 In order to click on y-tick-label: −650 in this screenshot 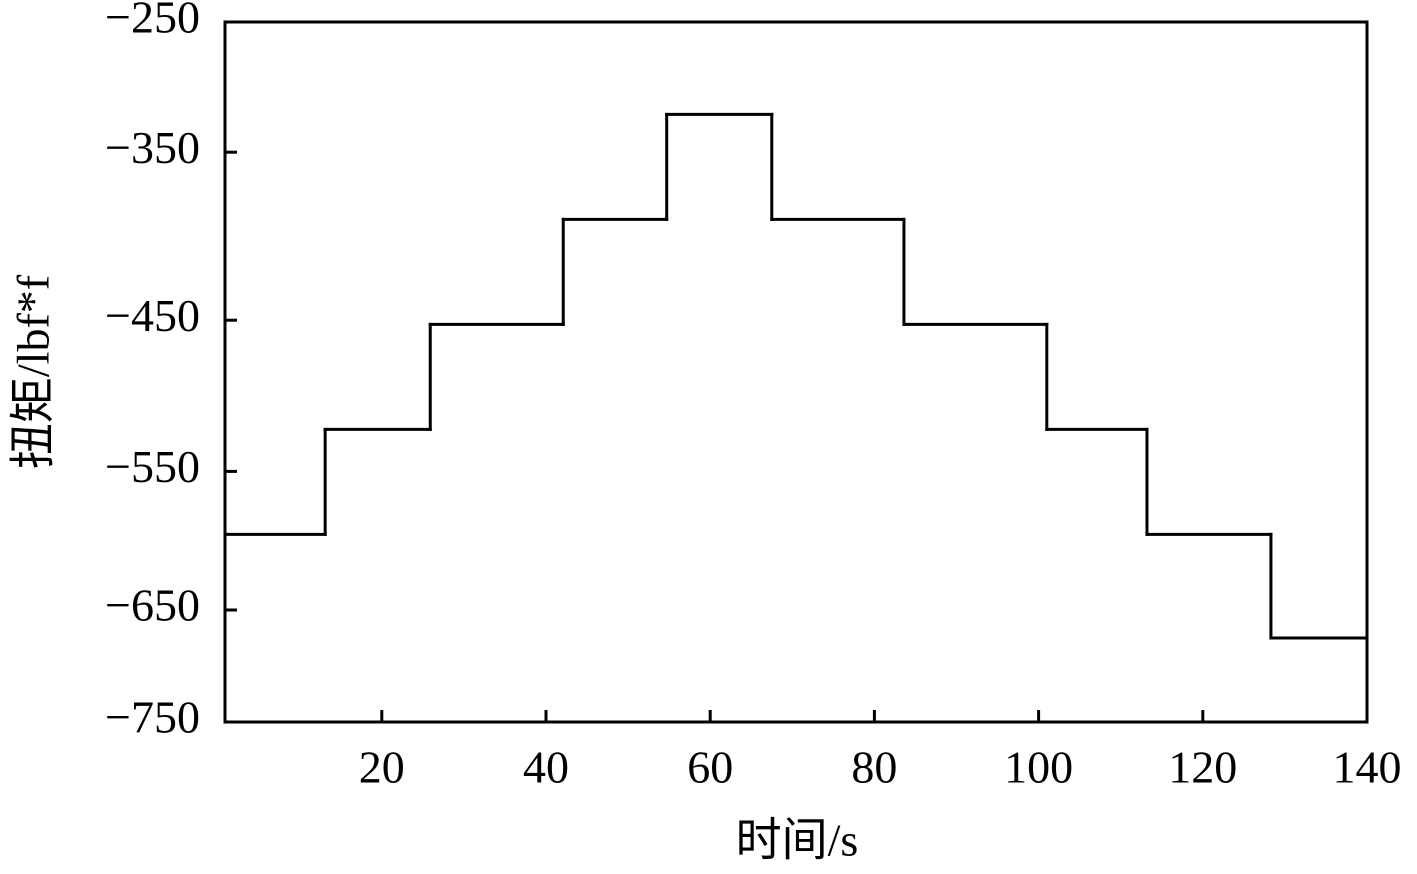, I will do `click(152, 605)`.